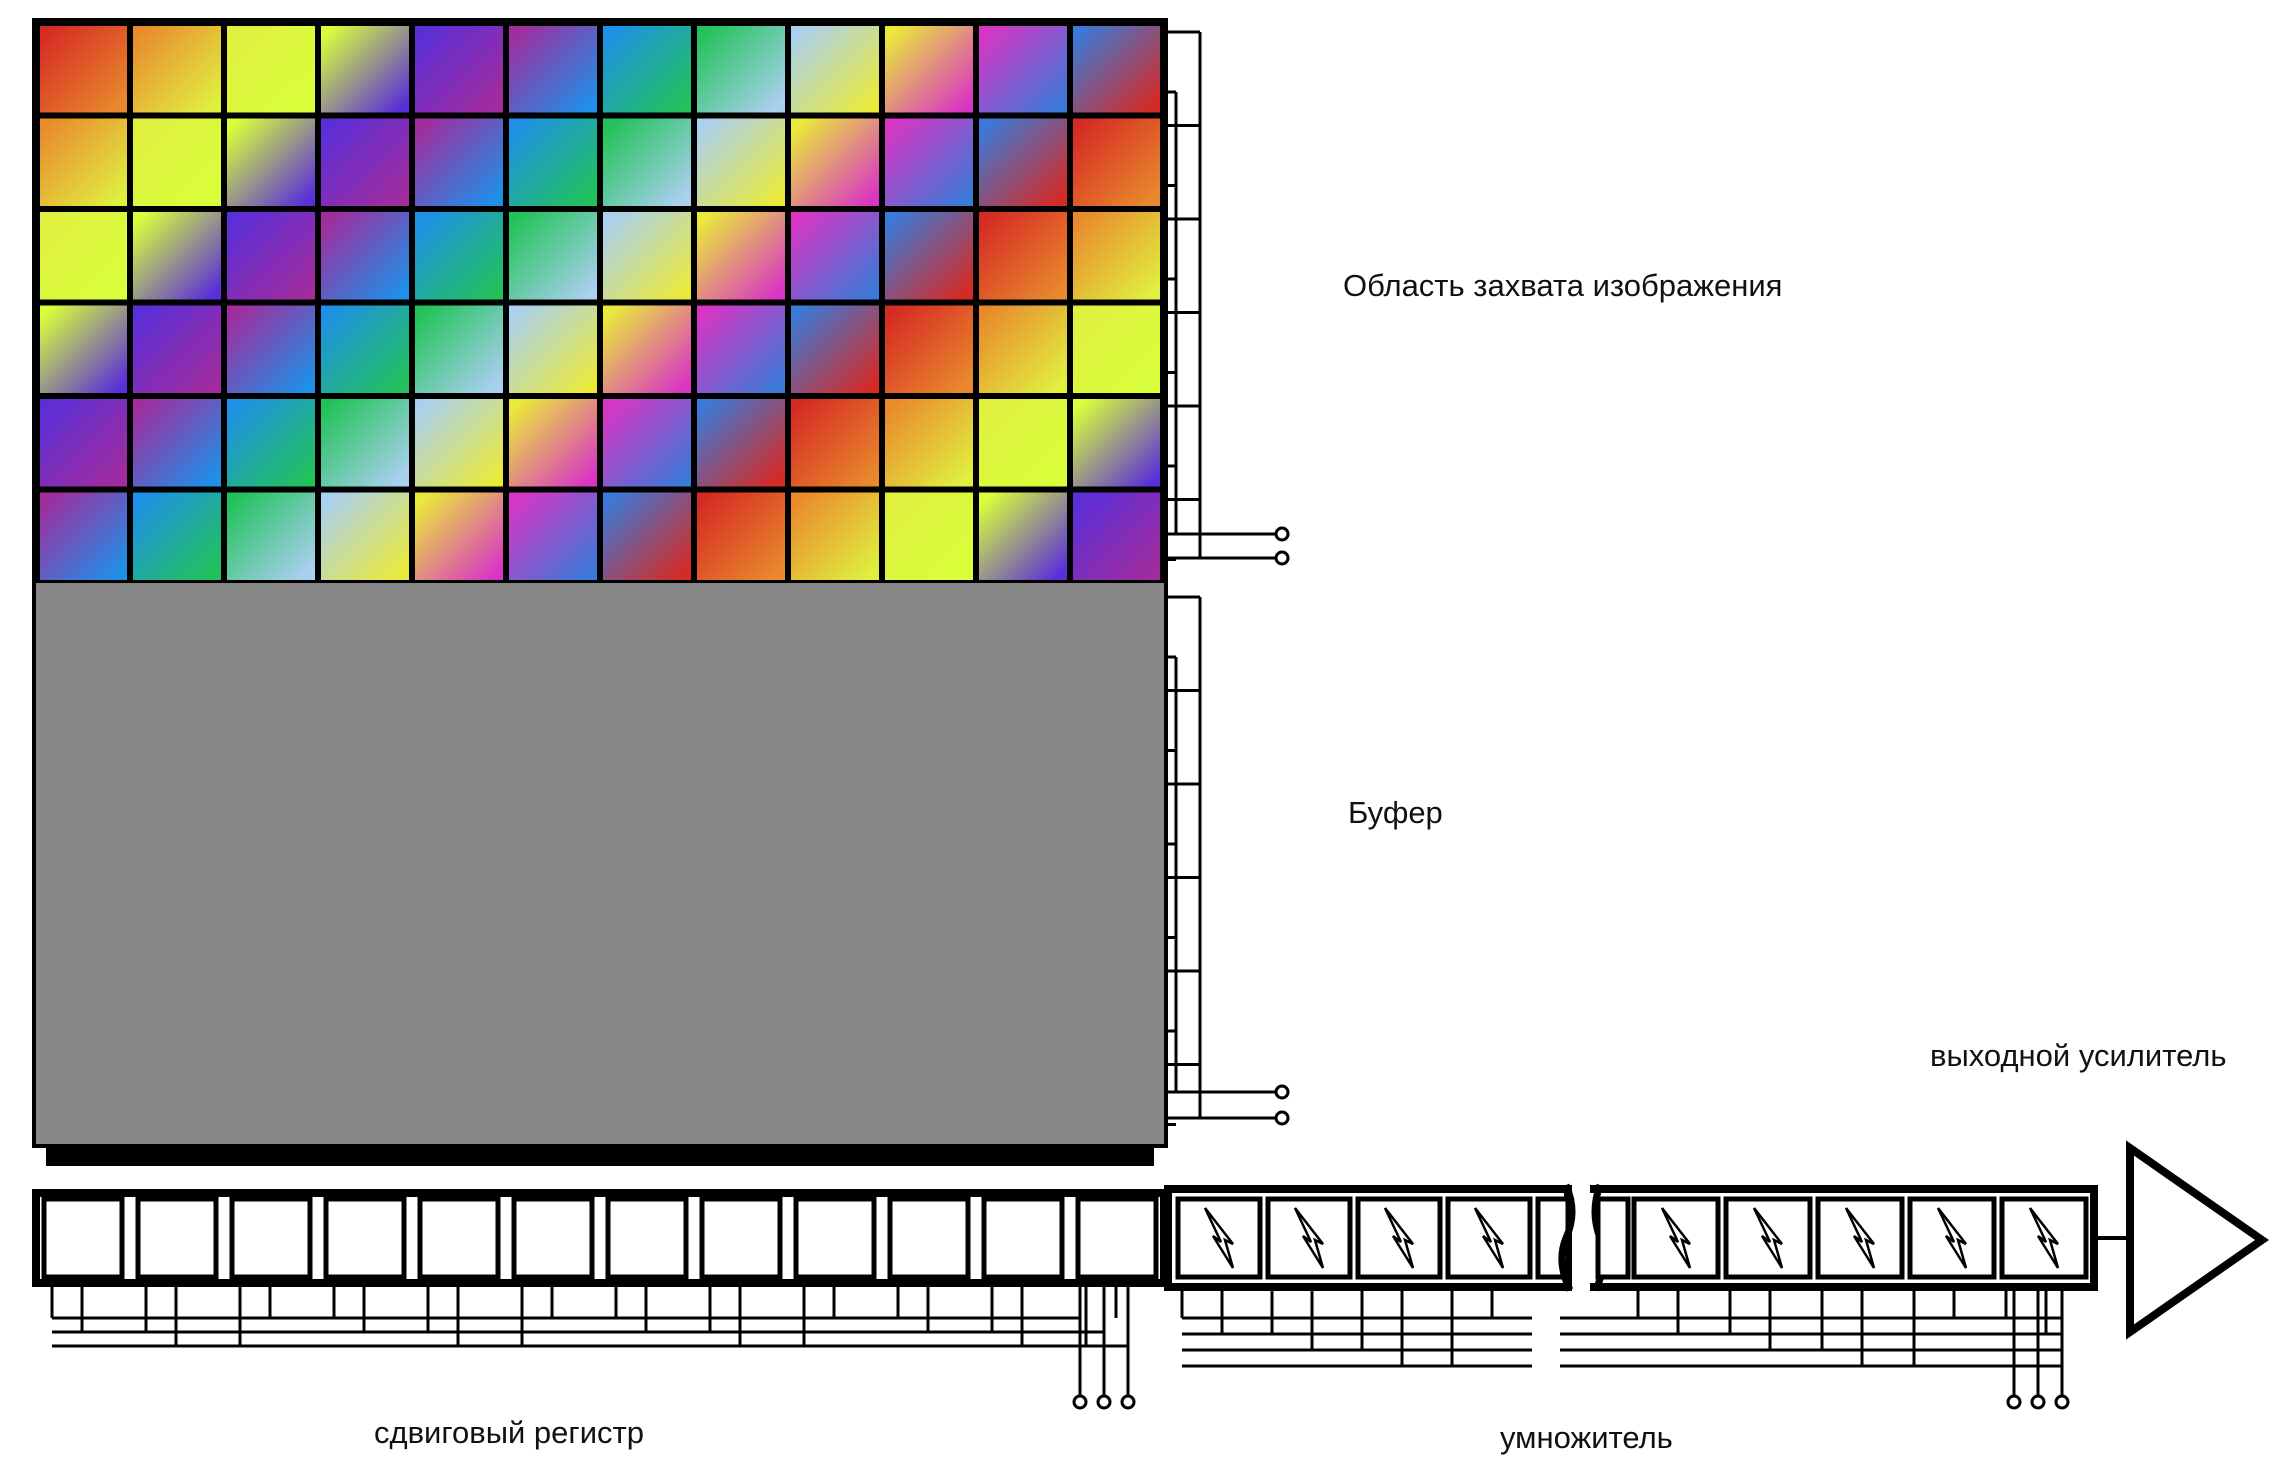 The image size is (2278, 1470). What do you see at coordinates (1227, 578) in the screenshot?
I see `right-clock-wires` at bounding box center [1227, 578].